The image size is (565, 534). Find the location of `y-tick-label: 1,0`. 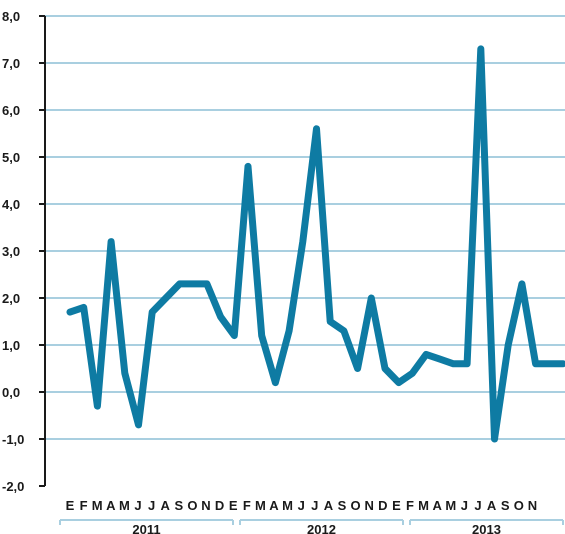

y-tick-label: 1,0 is located at coordinates (11, 345).